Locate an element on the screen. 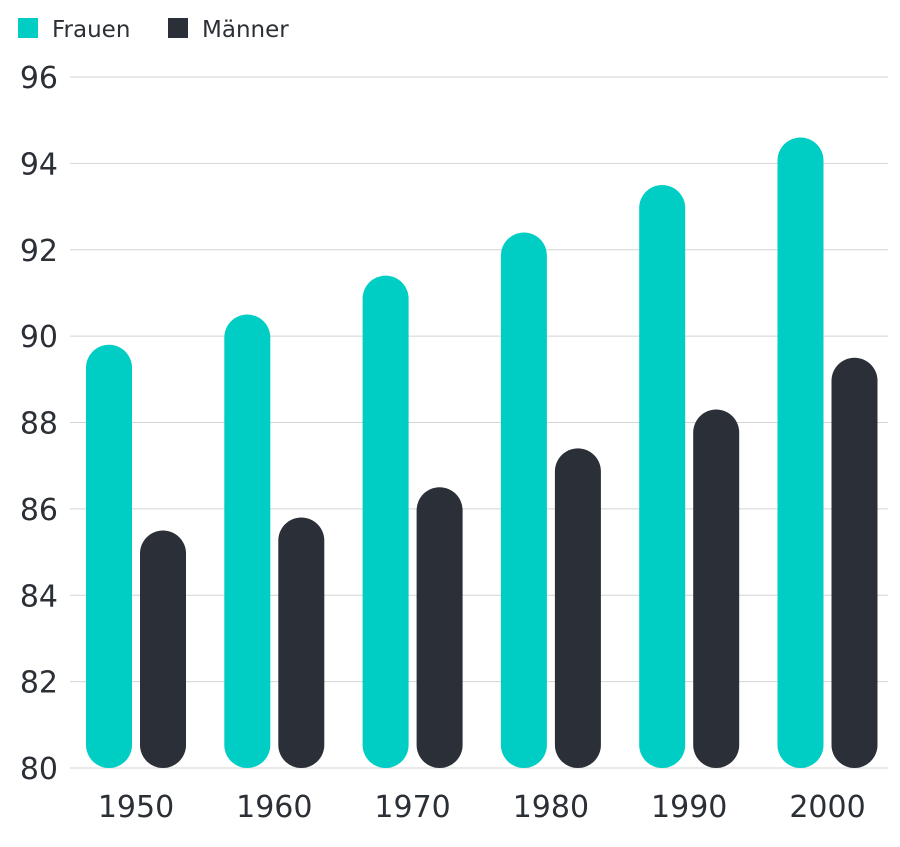 Image resolution: width=900 pixels, height=847 pixels. y-tick-label: 88 is located at coordinates (39, 424).